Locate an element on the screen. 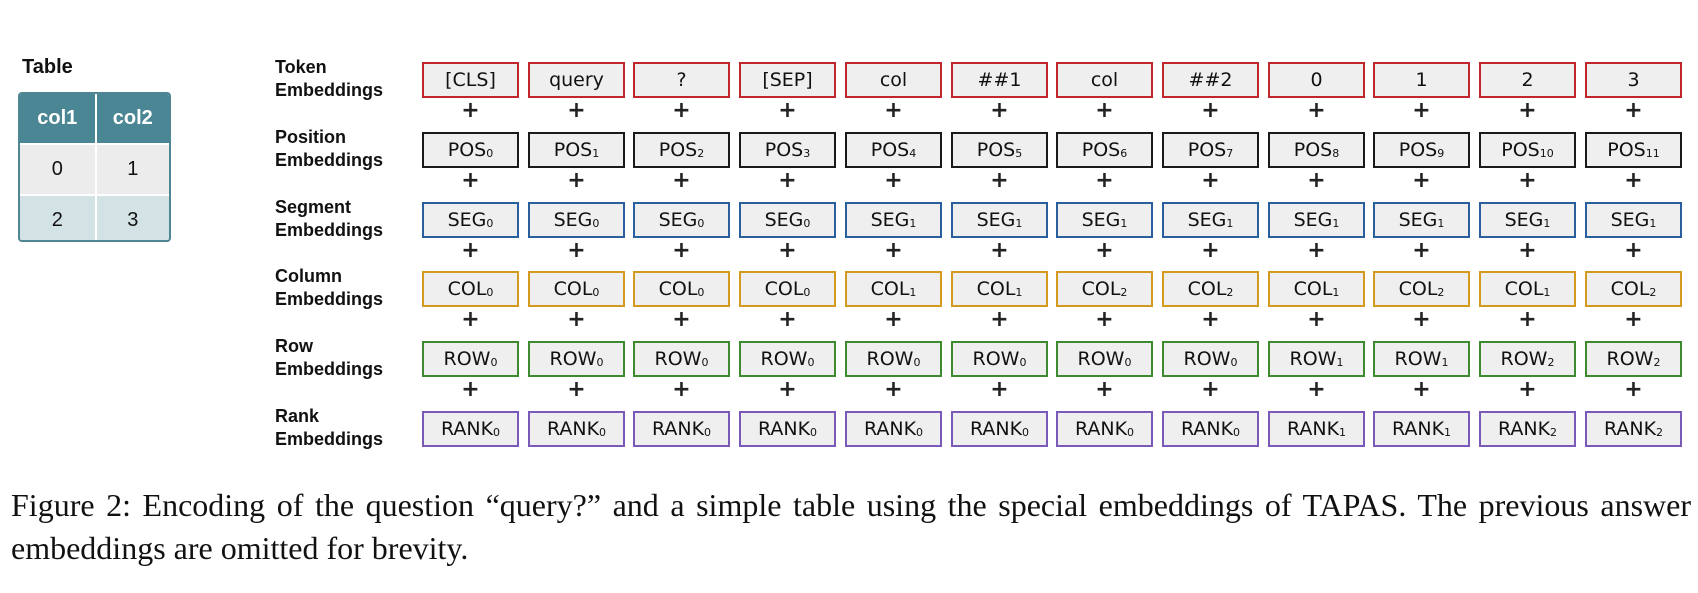  position-embedding-box: POS 5 is located at coordinates (999, 150).